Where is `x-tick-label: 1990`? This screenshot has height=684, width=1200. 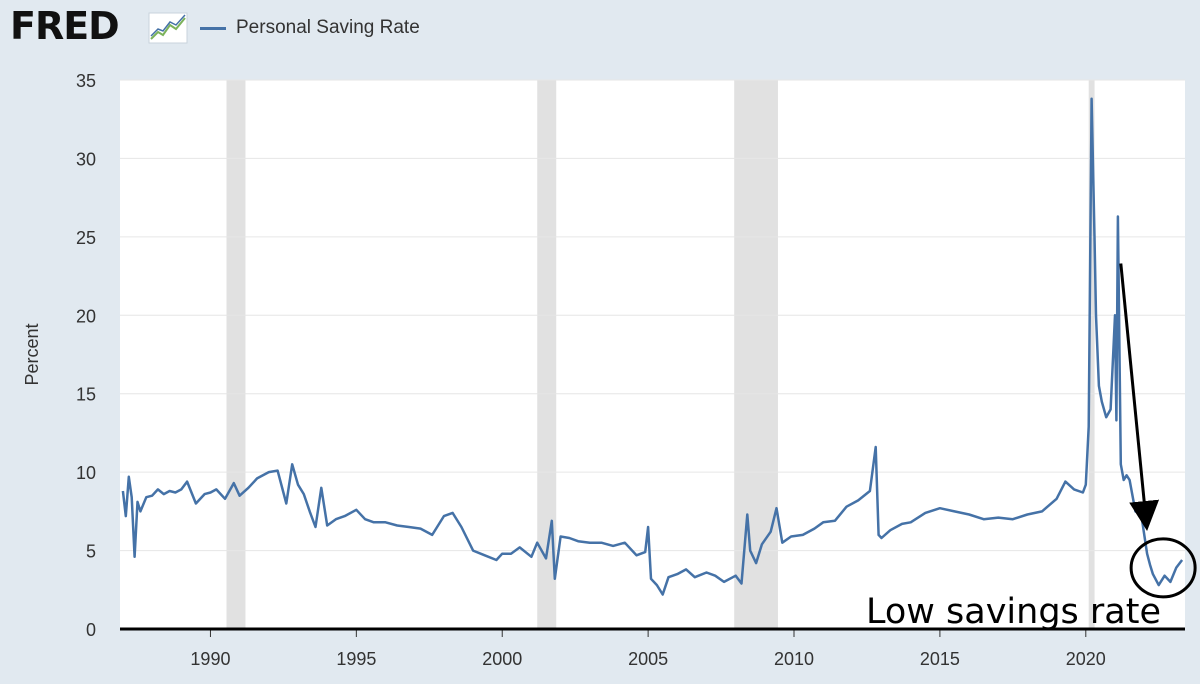 x-tick-label: 1990 is located at coordinates (210, 659).